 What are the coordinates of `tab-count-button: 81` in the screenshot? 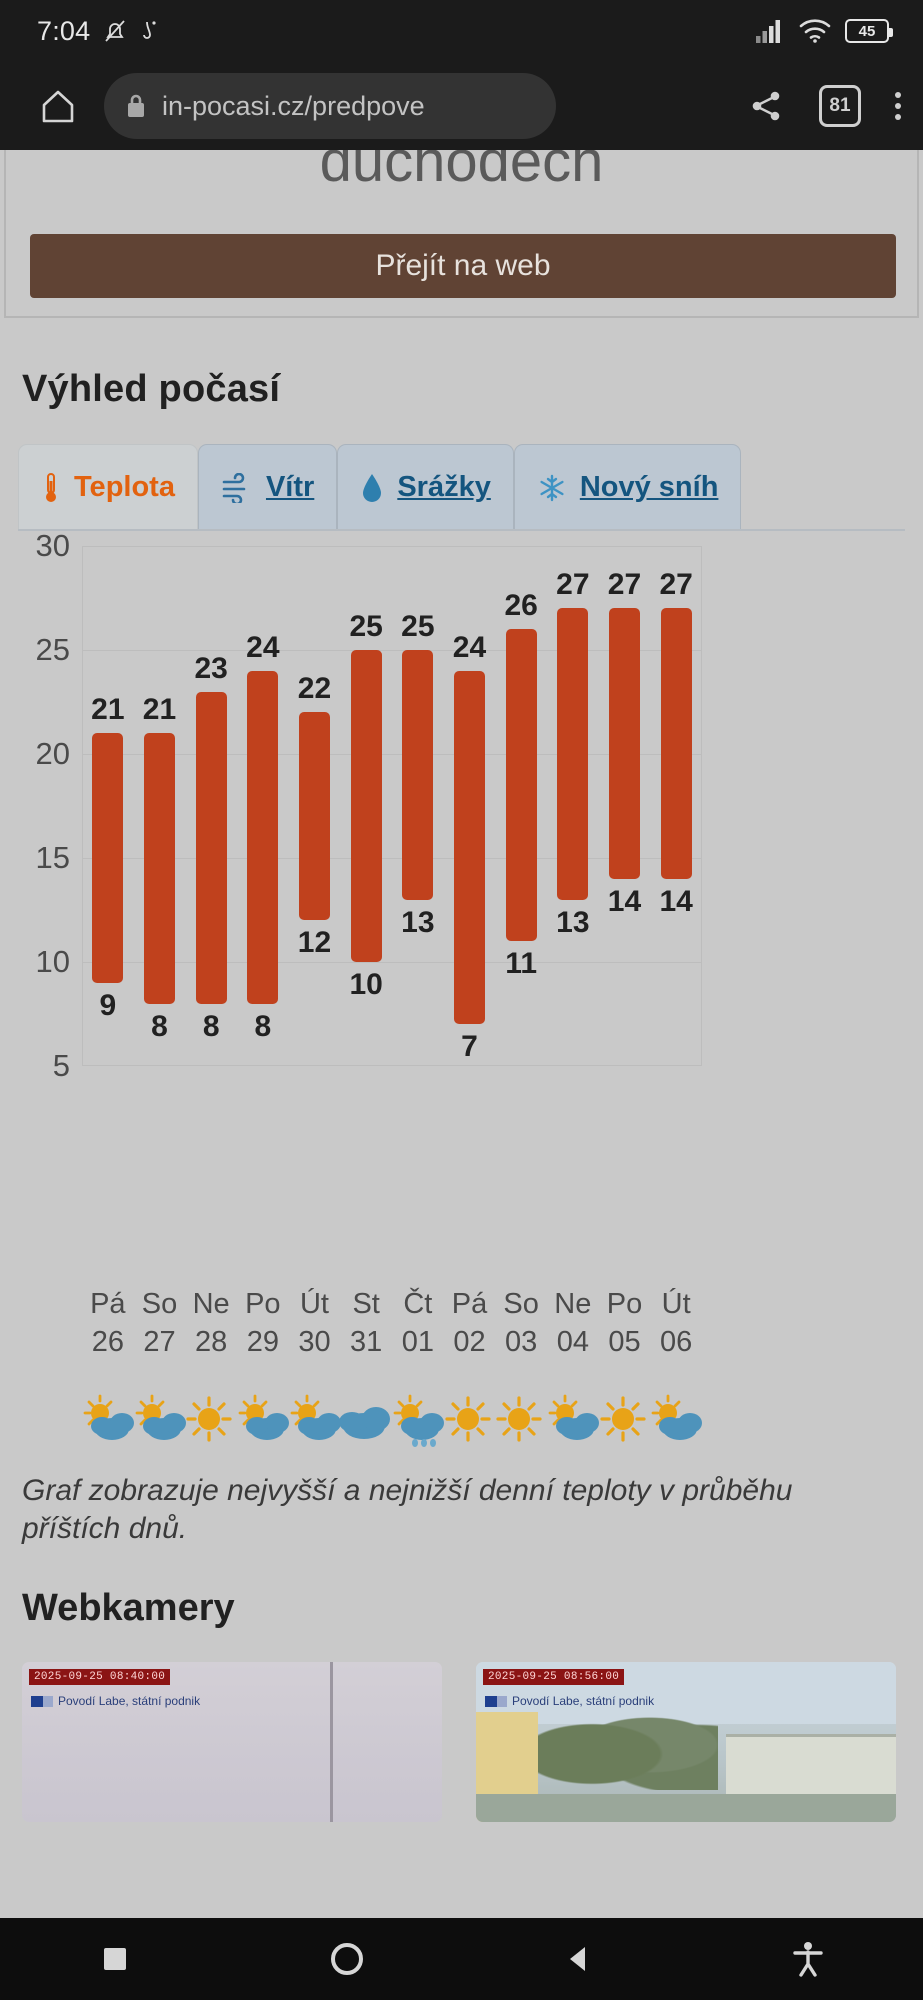 It's located at (840, 106).